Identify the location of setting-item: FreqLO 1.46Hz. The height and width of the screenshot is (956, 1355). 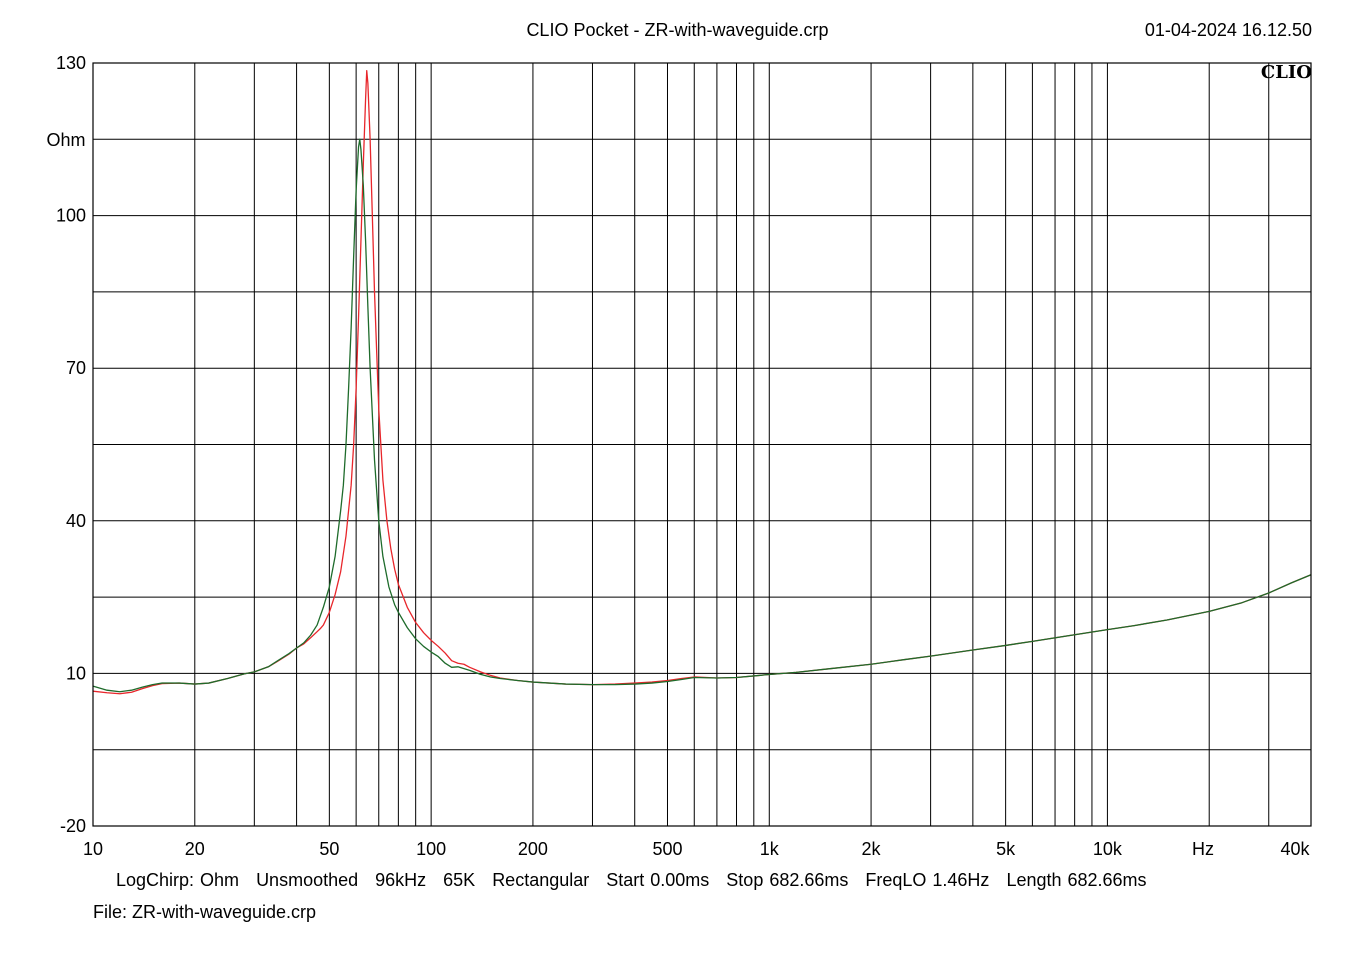
(927, 880).